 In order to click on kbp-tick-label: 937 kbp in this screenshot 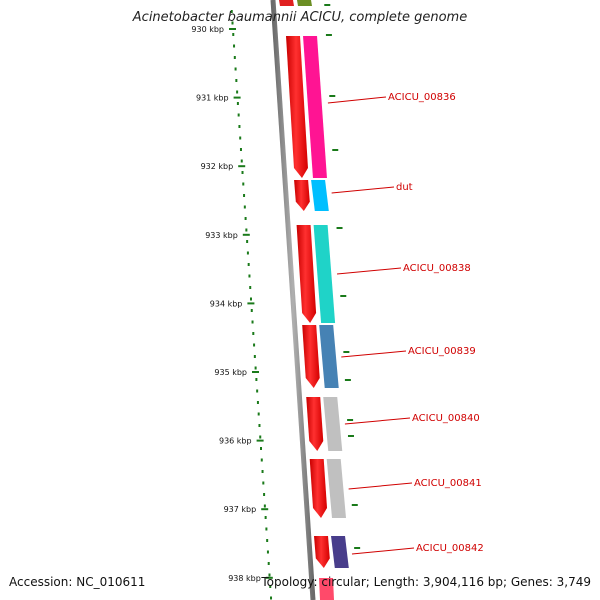, I will do `click(240, 509)`.